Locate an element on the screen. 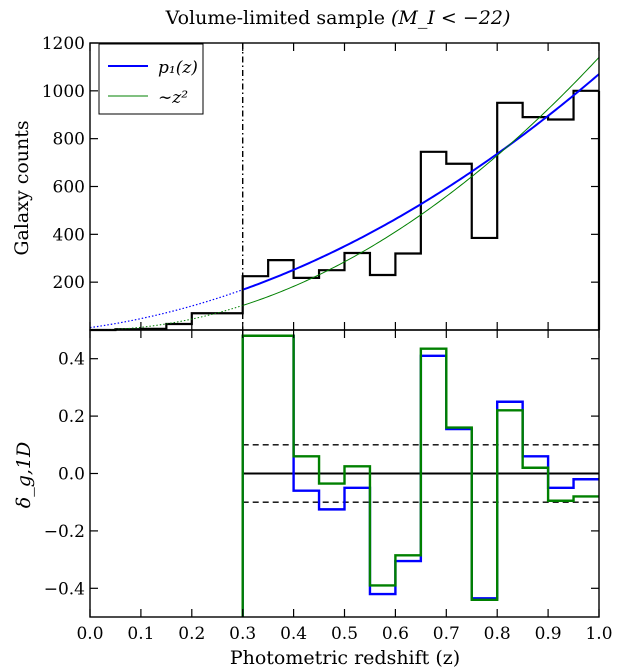 This screenshot has height=670, width=627. bottom-y-tick-label: 0.4 is located at coordinates (71, 360).